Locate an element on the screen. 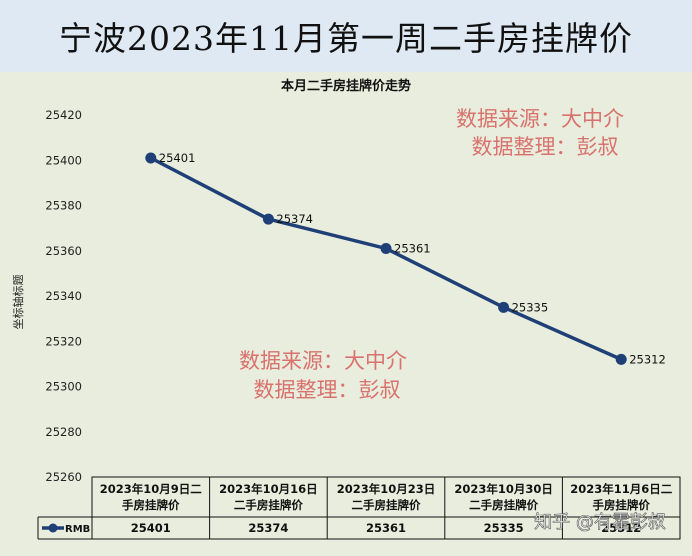 Image resolution: width=692 pixels, height=556 pixels. y-tick-label: 25340 is located at coordinates (63, 296).